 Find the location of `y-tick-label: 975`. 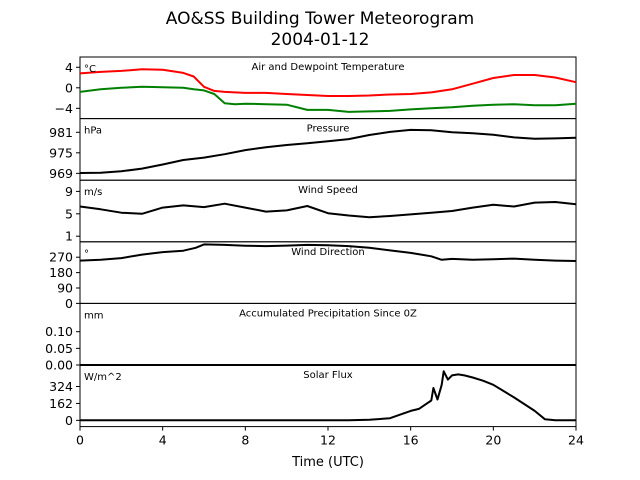

y-tick-label: 975 is located at coordinates (61, 152).